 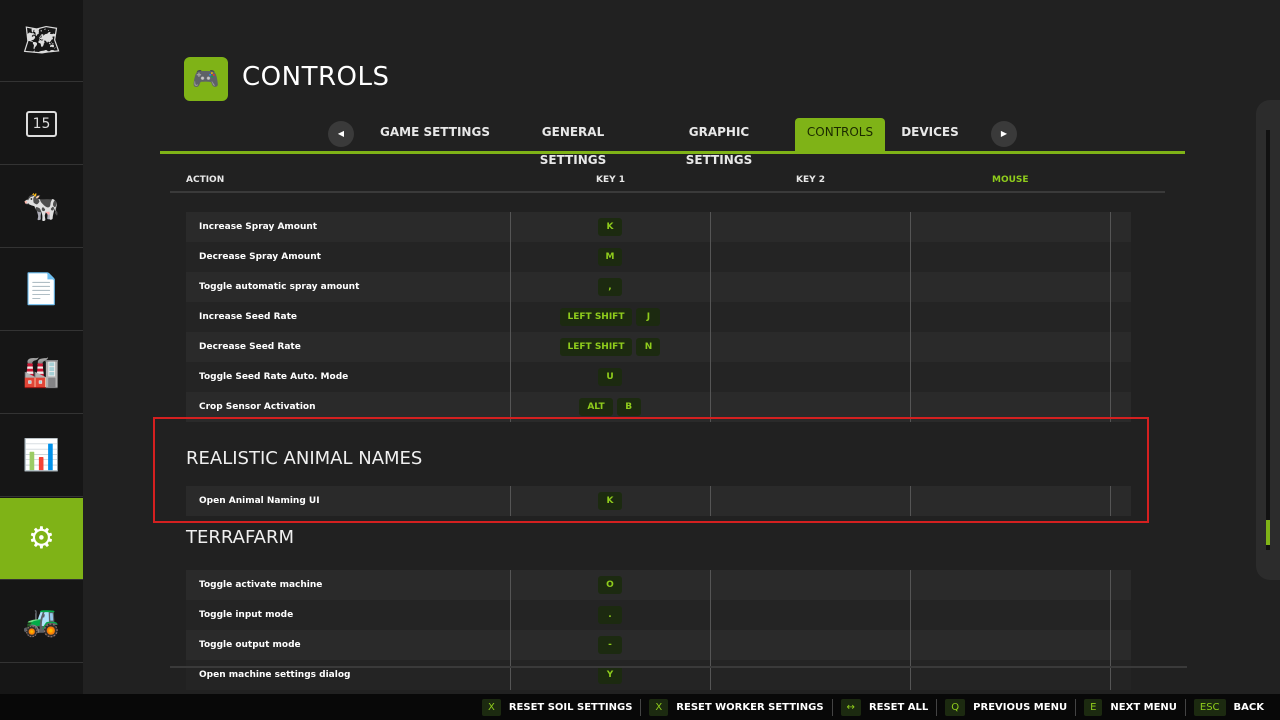 I want to click on sidebar-item-cow: 🐄, so click(x=41, y=207).